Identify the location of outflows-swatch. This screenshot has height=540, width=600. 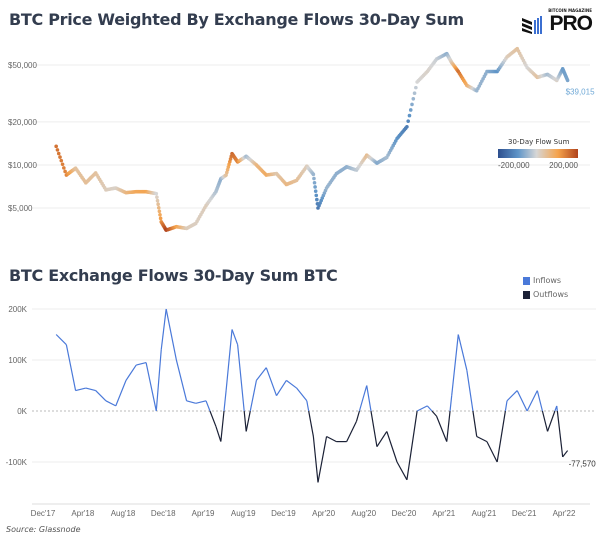
(526, 294).